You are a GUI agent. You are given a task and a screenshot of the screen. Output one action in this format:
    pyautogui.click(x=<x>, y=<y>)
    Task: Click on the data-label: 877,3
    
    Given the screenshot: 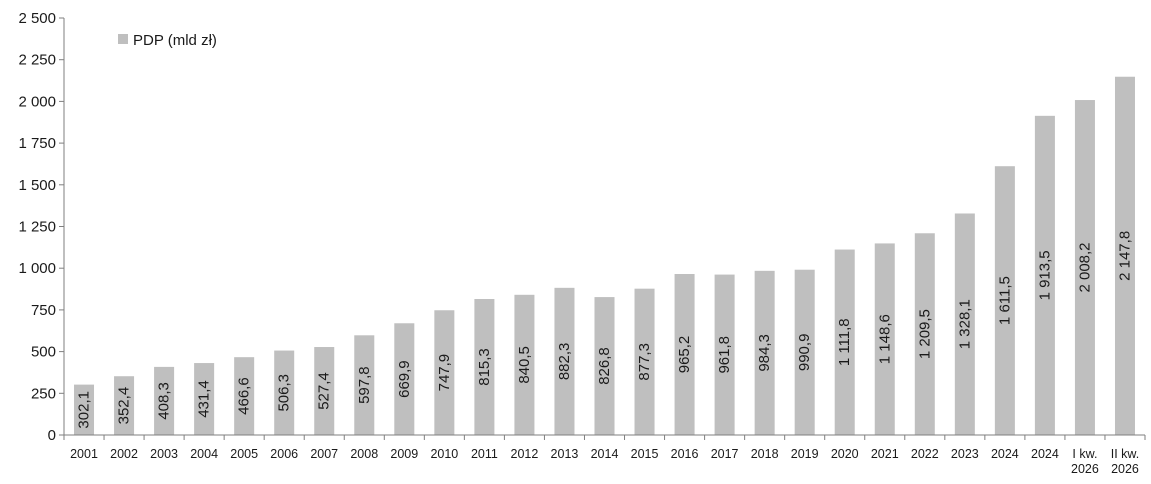 What is the action you would take?
    pyautogui.click(x=644, y=362)
    